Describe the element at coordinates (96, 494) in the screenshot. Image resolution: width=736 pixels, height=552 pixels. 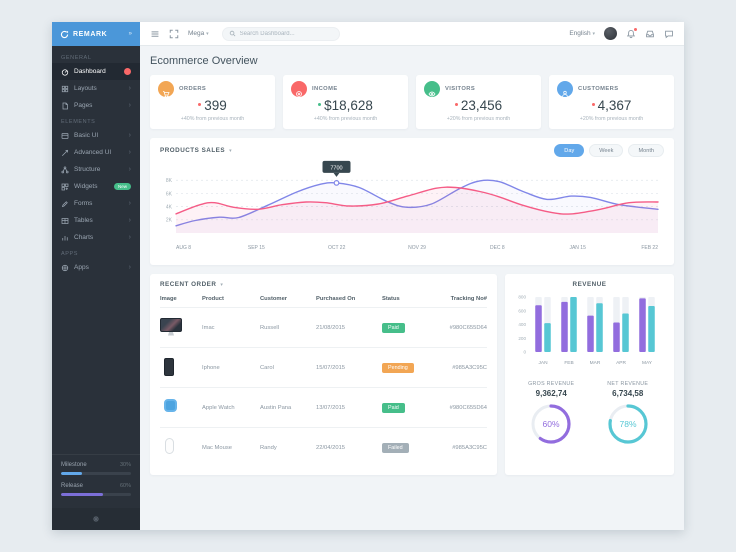
I see `progress-bar` at that location.